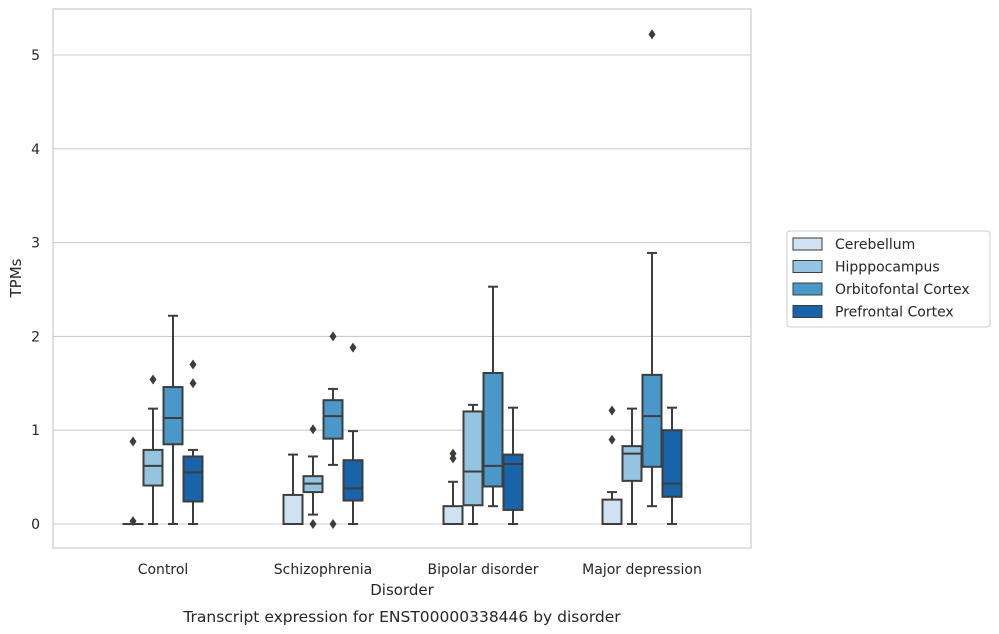  Describe the element at coordinates (163, 570) in the screenshot. I see `x-tick-label: Control` at that location.